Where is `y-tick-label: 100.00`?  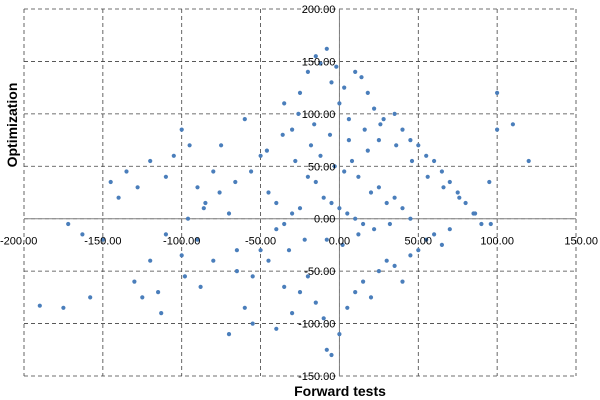 y-tick-label: 100.00 is located at coordinates (319, 115).